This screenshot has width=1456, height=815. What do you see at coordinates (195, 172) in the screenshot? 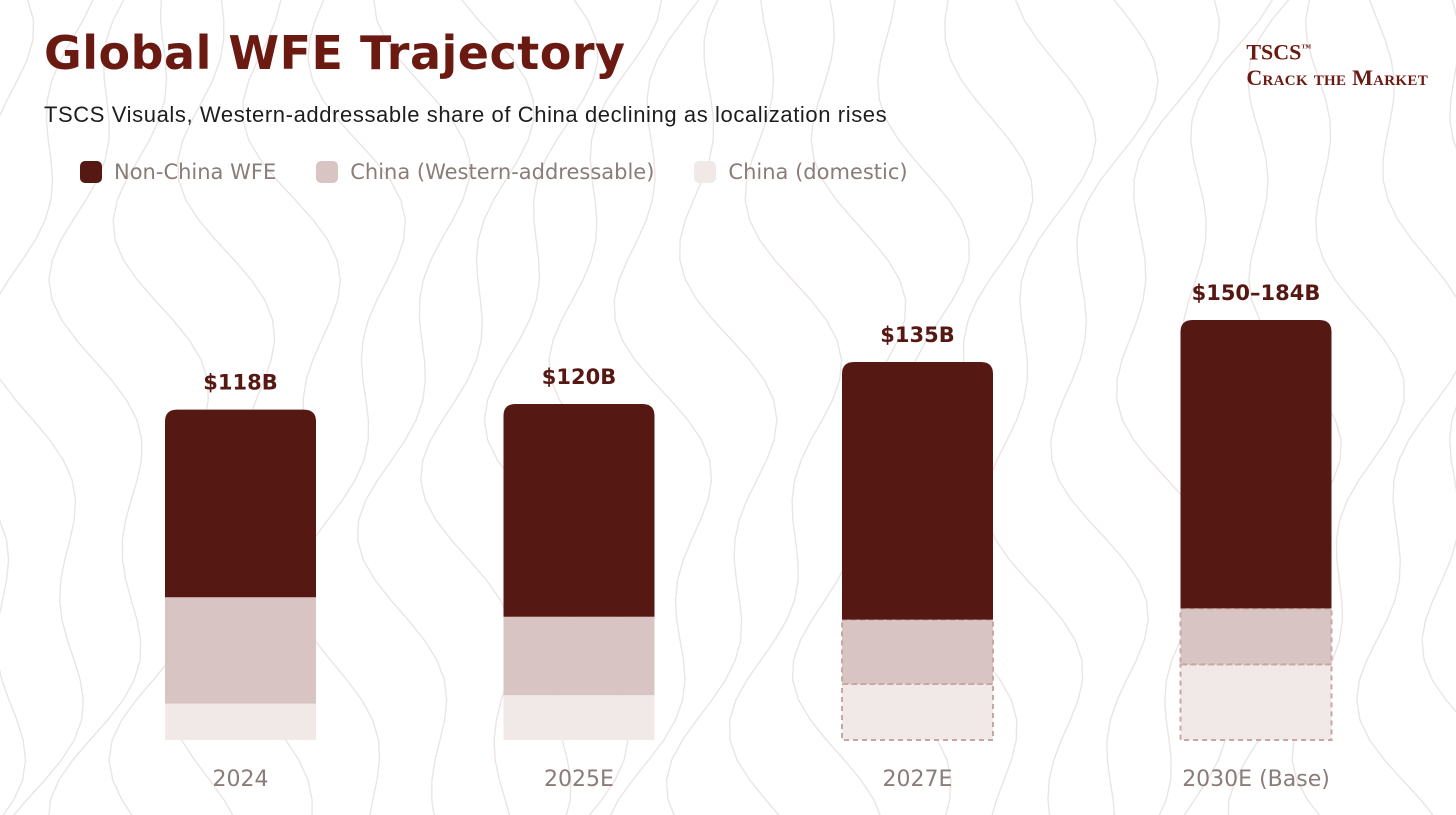
I see `legend-label-non-china: Non-China WFE` at bounding box center [195, 172].